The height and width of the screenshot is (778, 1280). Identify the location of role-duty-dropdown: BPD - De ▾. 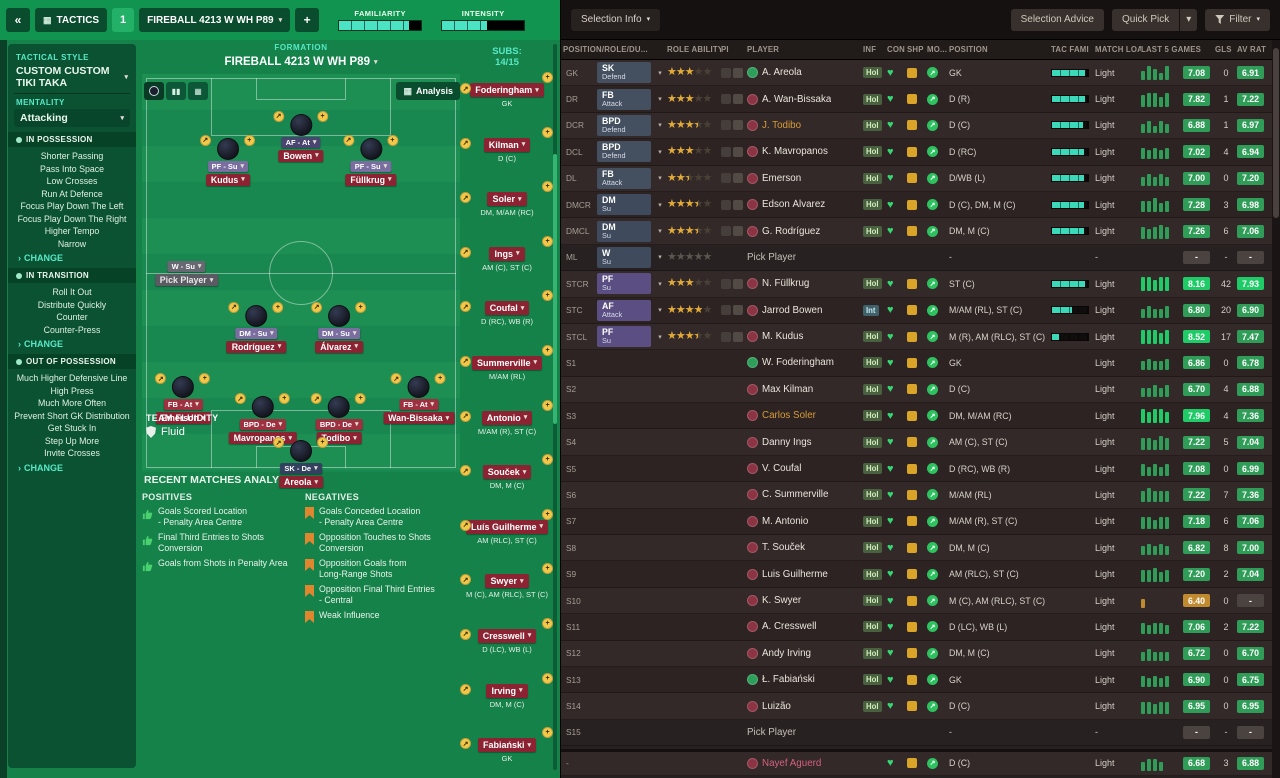
(339, 425).